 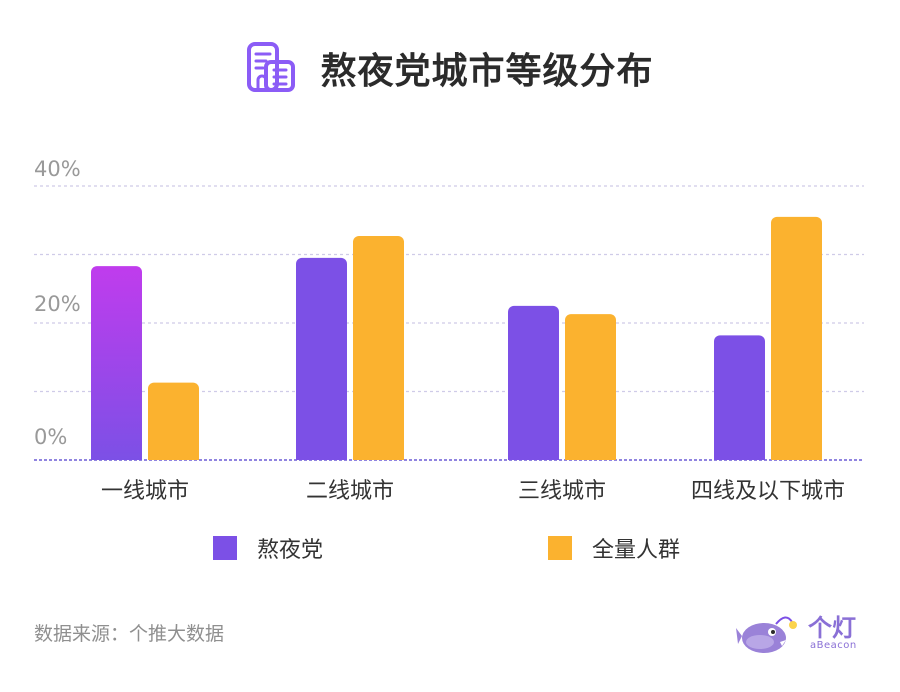 What do you see at coordinates (129, 634) in the screenshot?
I see `data-source-note: 数据来源：个推大数据` at bounding box center [129, 634].